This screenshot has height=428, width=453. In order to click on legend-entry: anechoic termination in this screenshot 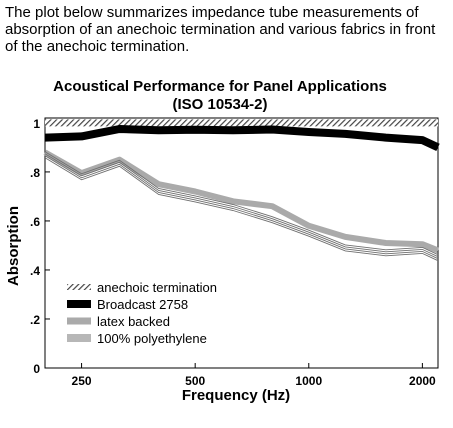, I will do `click(142, 287)`.